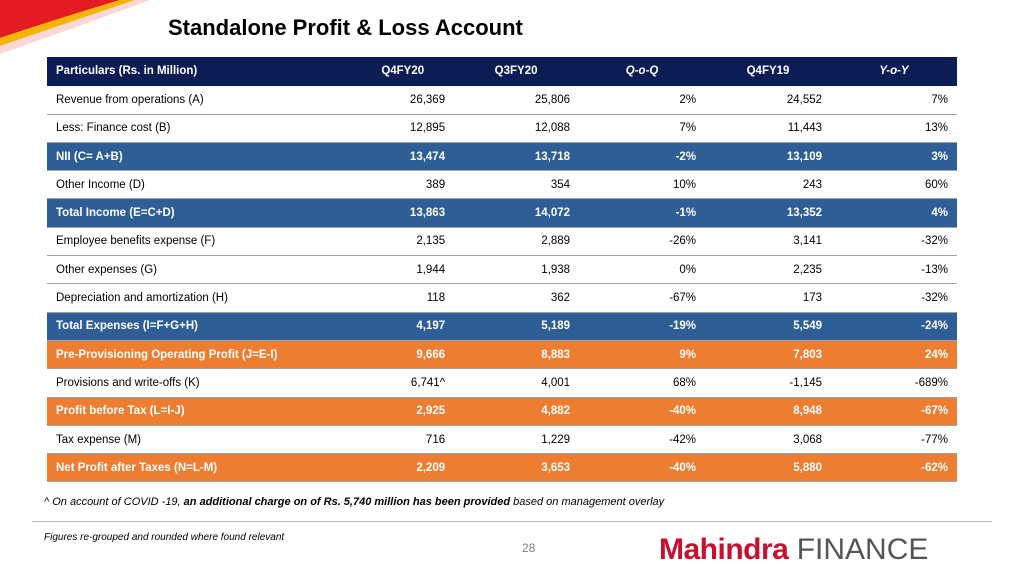 The width and height of the screenshot is (1024, 576). What do you see at coordinates (516, 468) in the screenshot?
I see `table-cell: 3,653` at bounding box center [516, 468].